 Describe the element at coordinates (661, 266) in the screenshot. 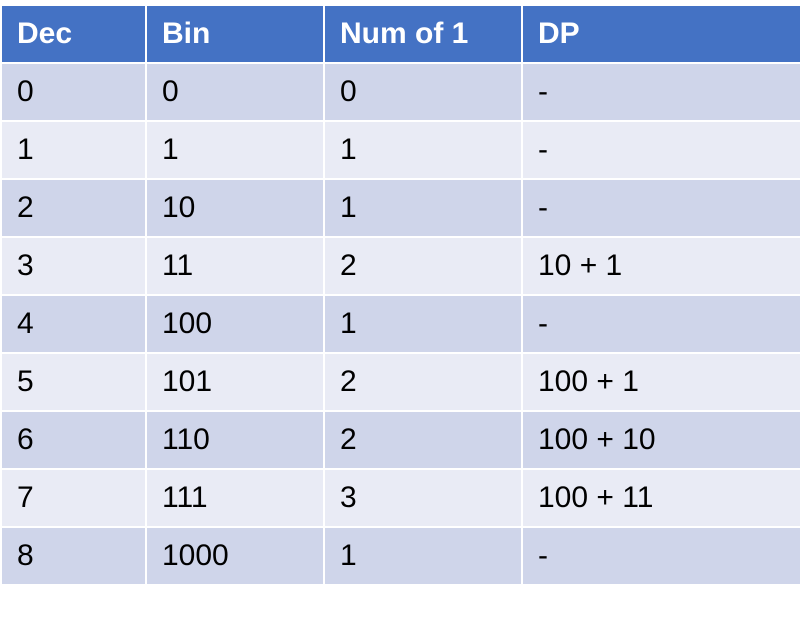

I see `cell-dp: 10 + 1` at that location.